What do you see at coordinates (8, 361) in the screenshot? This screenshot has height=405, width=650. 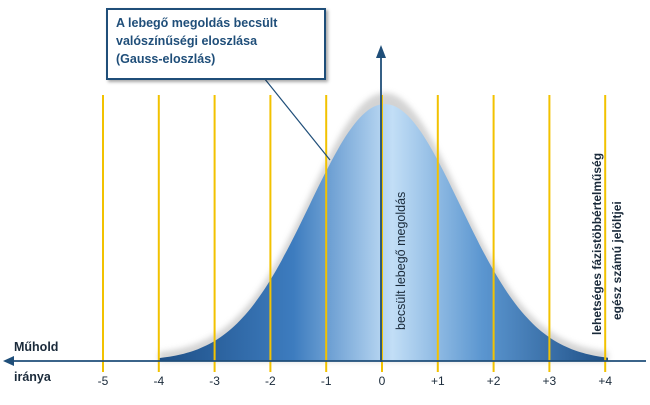 I see `axis-arrow-left` at bounding box center [8, 361].